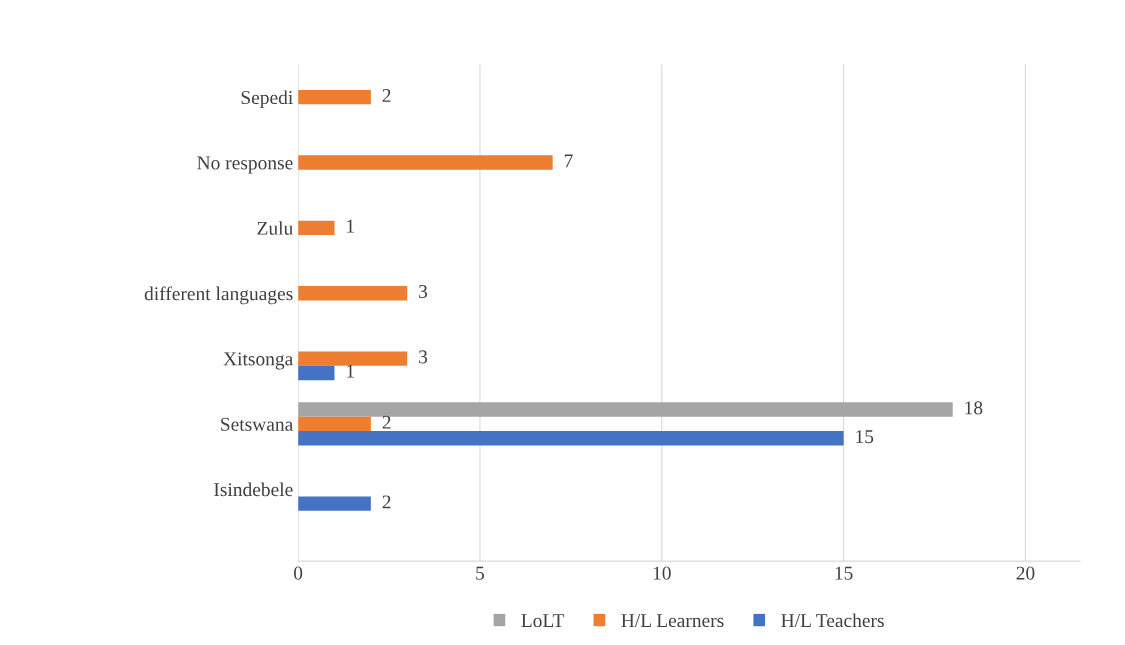  What do you see at coordinates (275, 228) in the screenshot?
I see `y-tick-label: Zulu` at bounding box center [275, 228].